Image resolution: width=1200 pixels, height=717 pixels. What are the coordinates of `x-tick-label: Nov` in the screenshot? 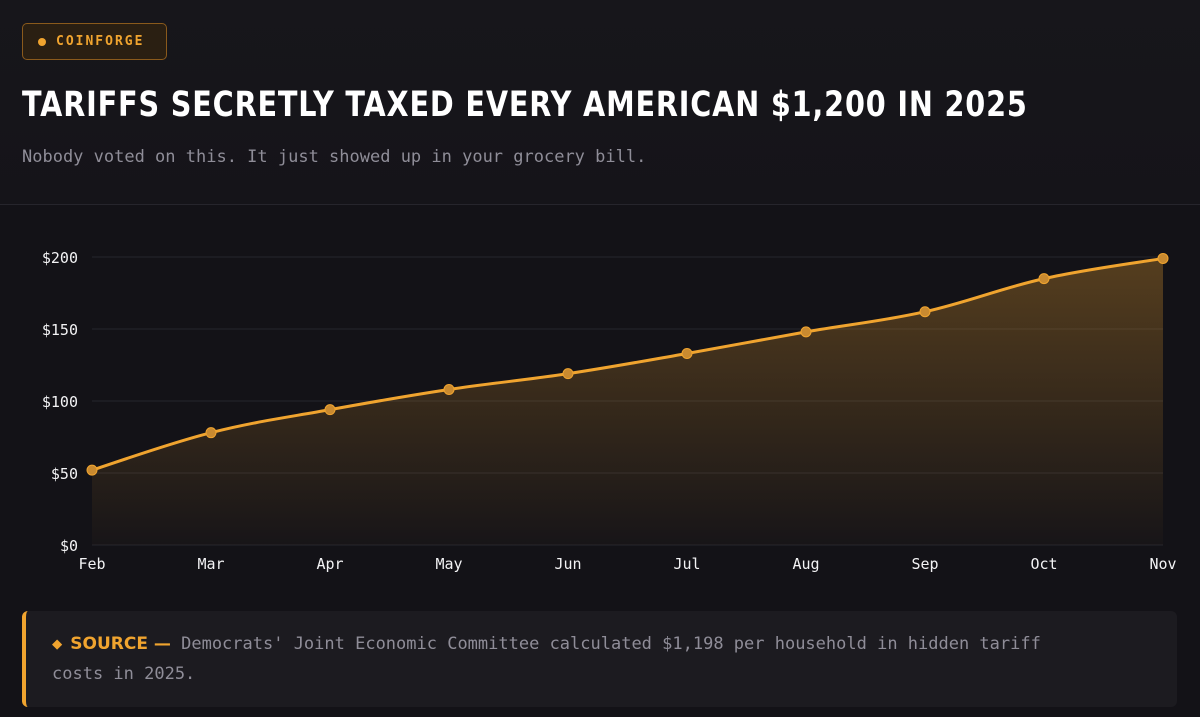 It's located at (1162, 564).